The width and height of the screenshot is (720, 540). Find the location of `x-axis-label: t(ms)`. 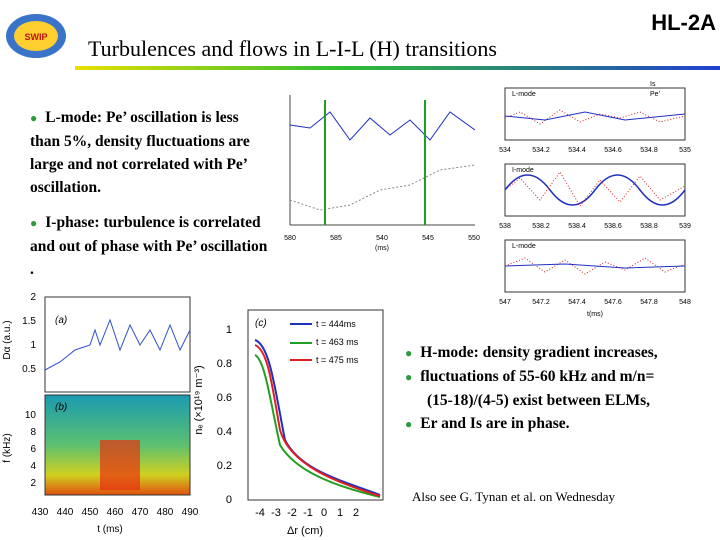

x-axis-label: t(ms) is located at coordinates (595, 314).